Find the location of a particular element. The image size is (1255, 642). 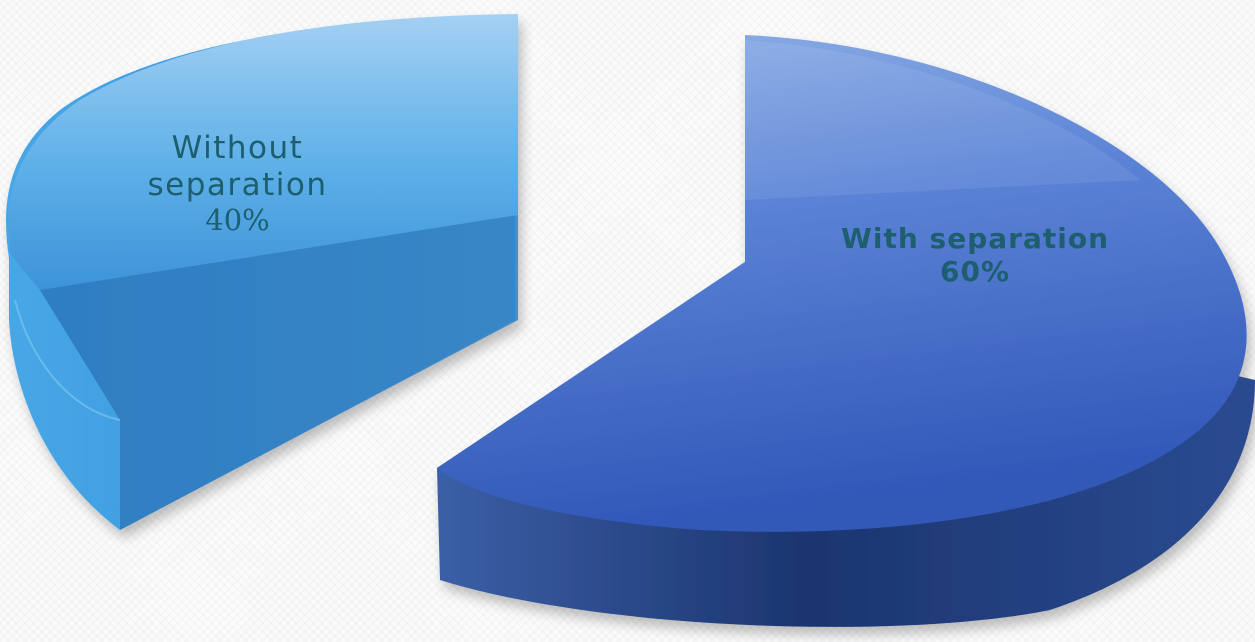

label-without-separation: Without separation 40% is located at coordinates (237, 183).